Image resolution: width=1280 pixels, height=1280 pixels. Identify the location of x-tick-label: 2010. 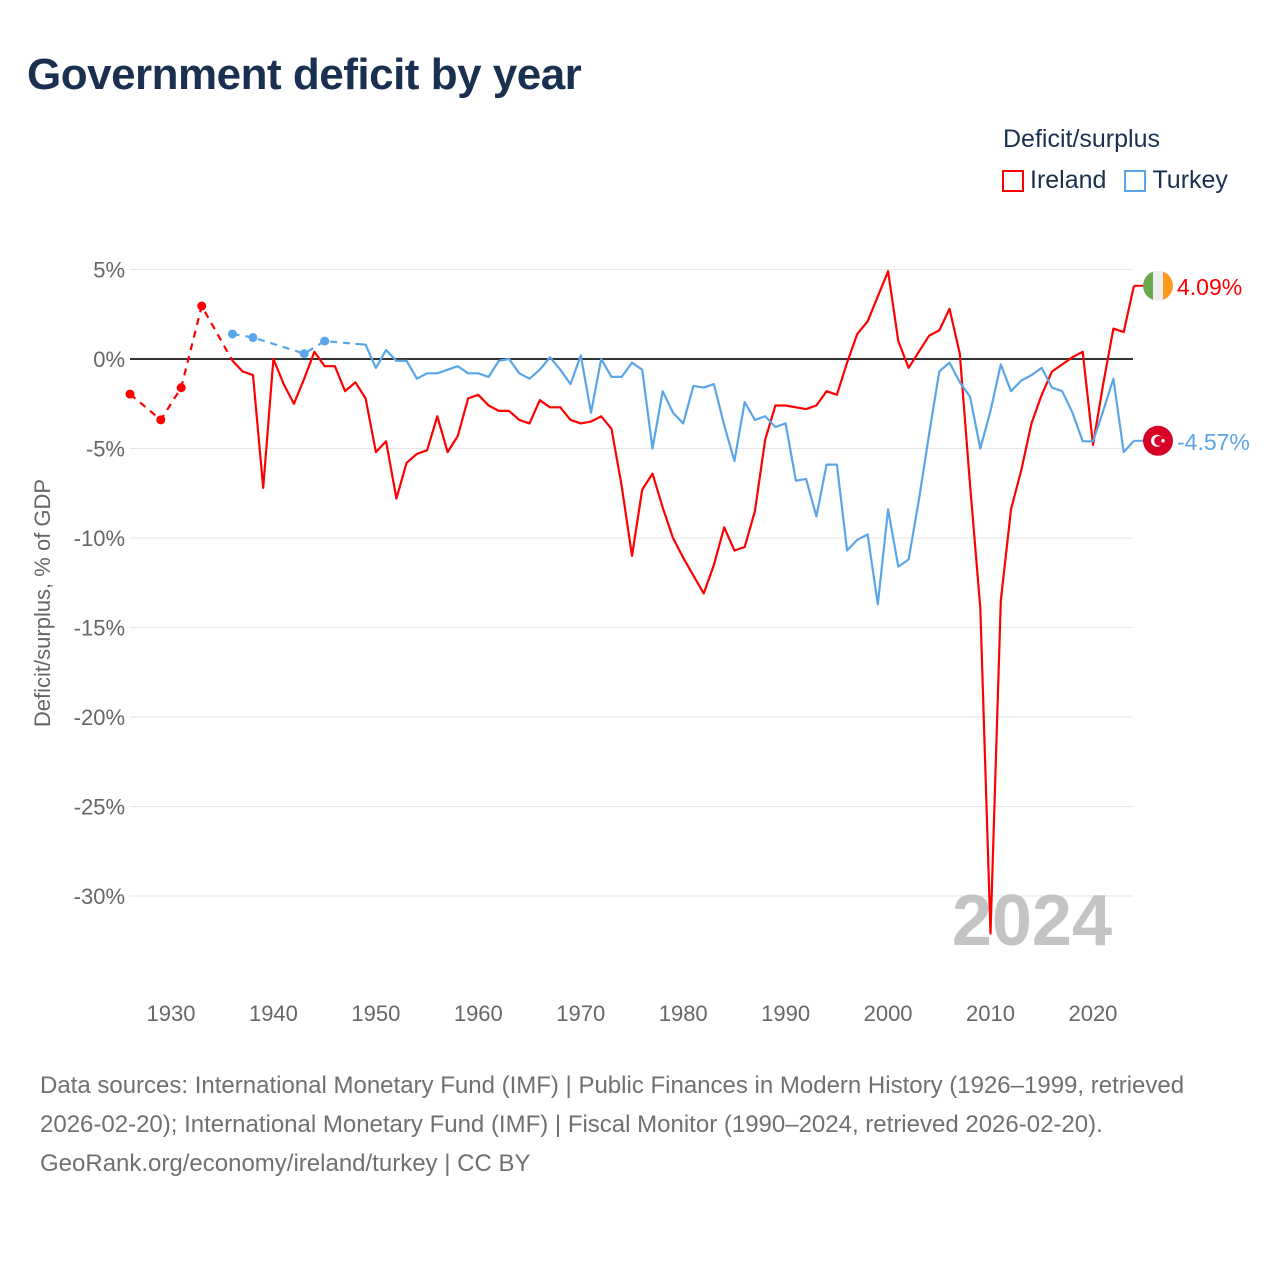
(990, 1013).